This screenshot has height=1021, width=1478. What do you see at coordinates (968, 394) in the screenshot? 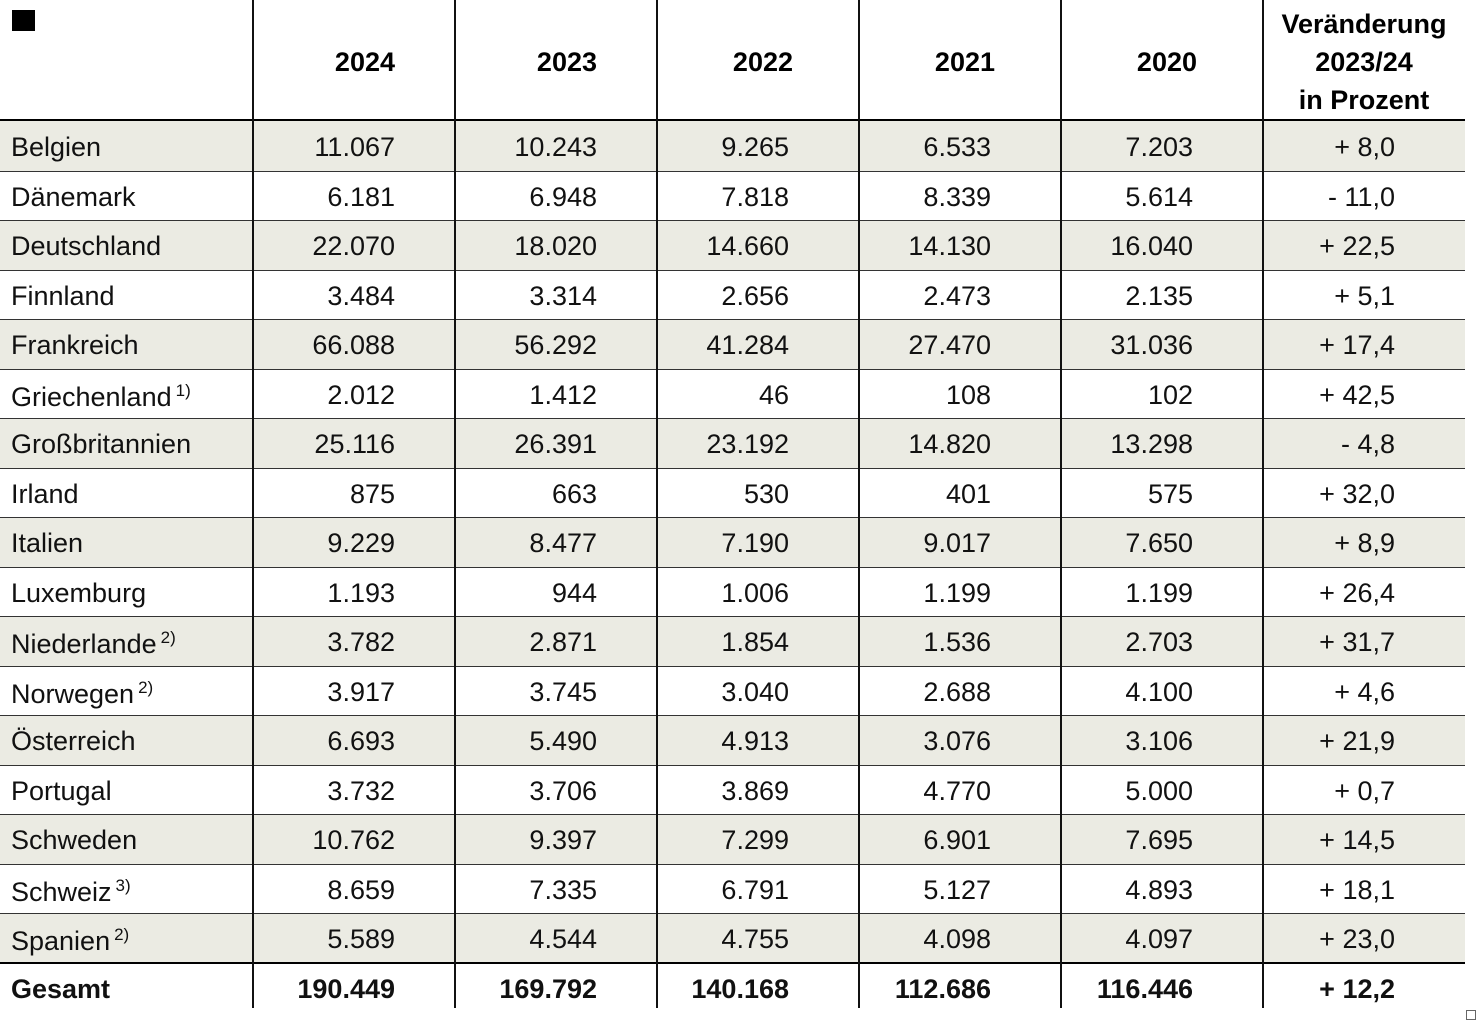
I see `value-cell: 108` at bounding box center [968, 394].